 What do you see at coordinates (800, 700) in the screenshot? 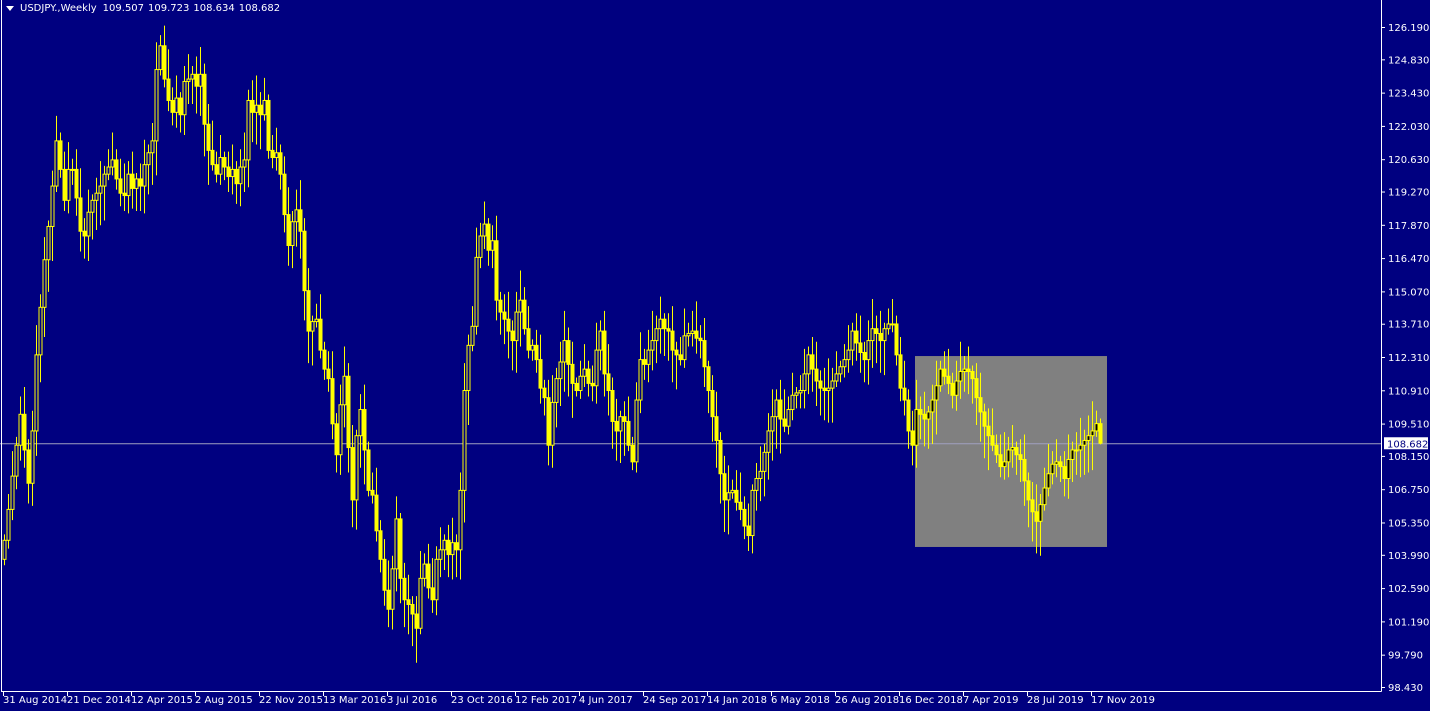
I see `time-tick-label: 6 May 2018` at bounding box center [800, 700].